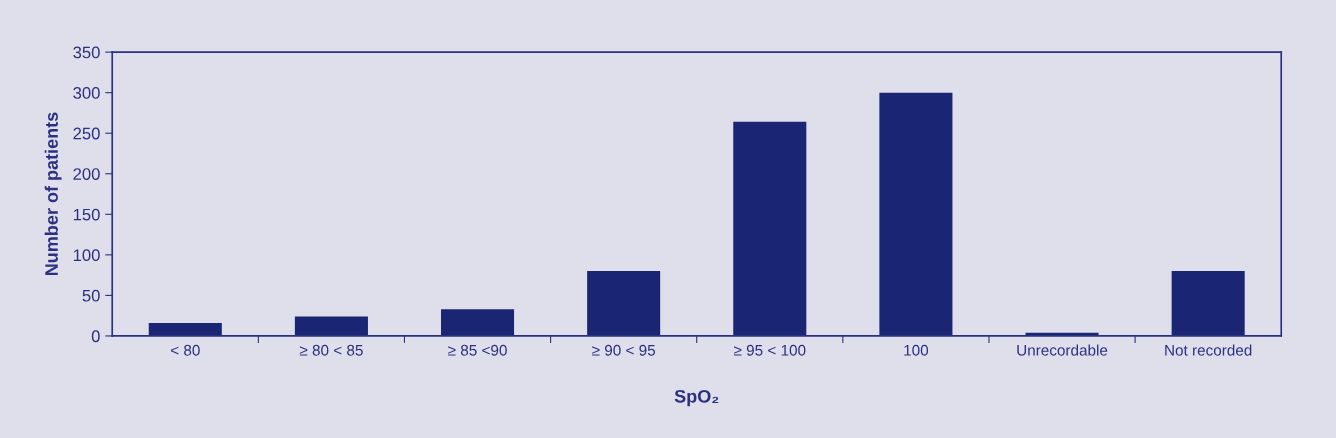 The height and width of the screenshot is (438, 1336). I want to click on y-tick-label: 50, so click(91, 295).